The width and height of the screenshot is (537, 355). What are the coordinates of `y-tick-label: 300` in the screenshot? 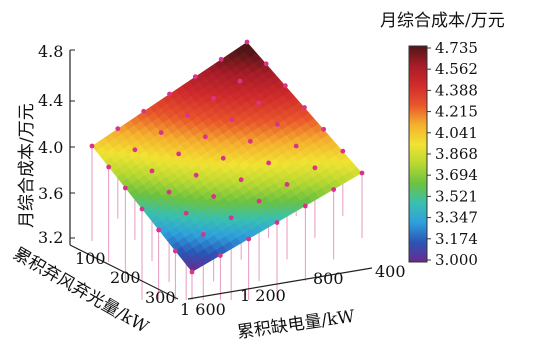 It's located at (160, 297).